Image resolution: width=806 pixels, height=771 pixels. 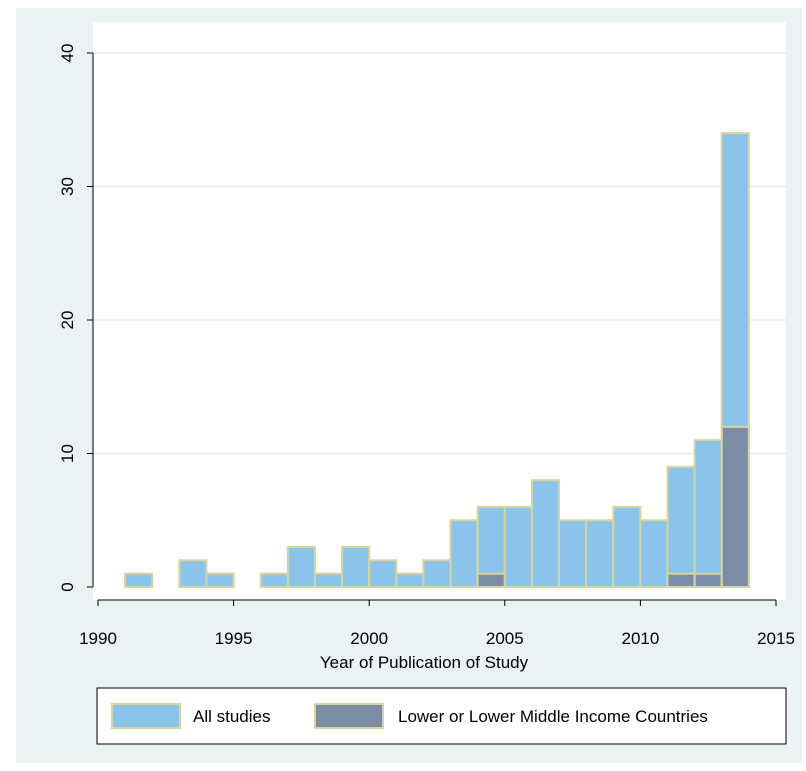 I want to click on bar-all-studies-2012, so click(x=708, y=513).